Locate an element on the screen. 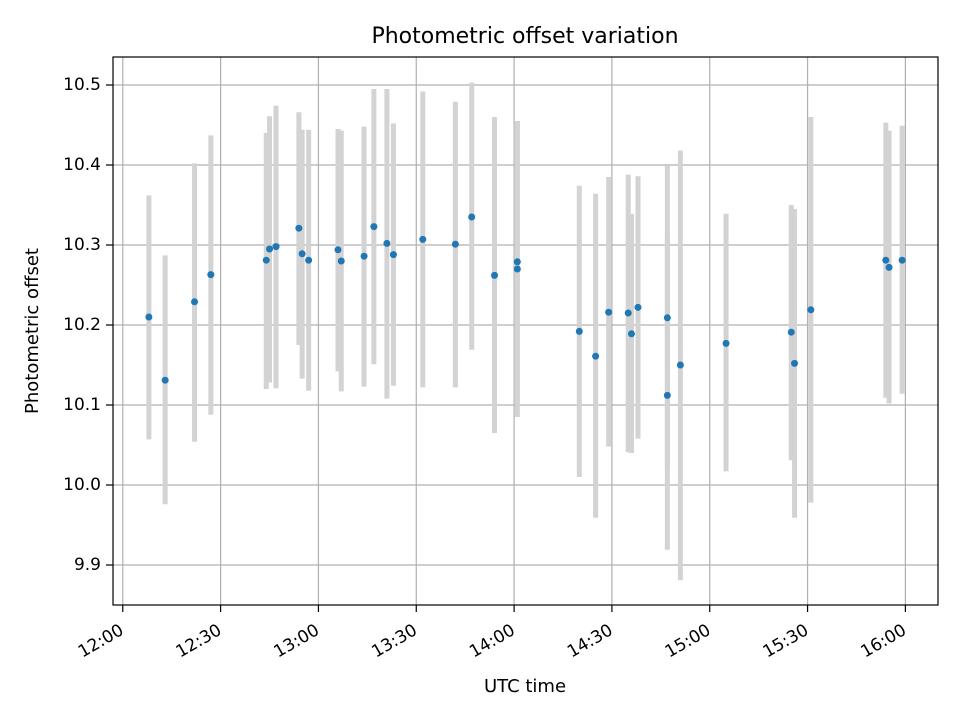 Image resolution: width=960 pixels, height=720 pixels. chart-title: Photometric offset variation is located at coordinates (524, 36).